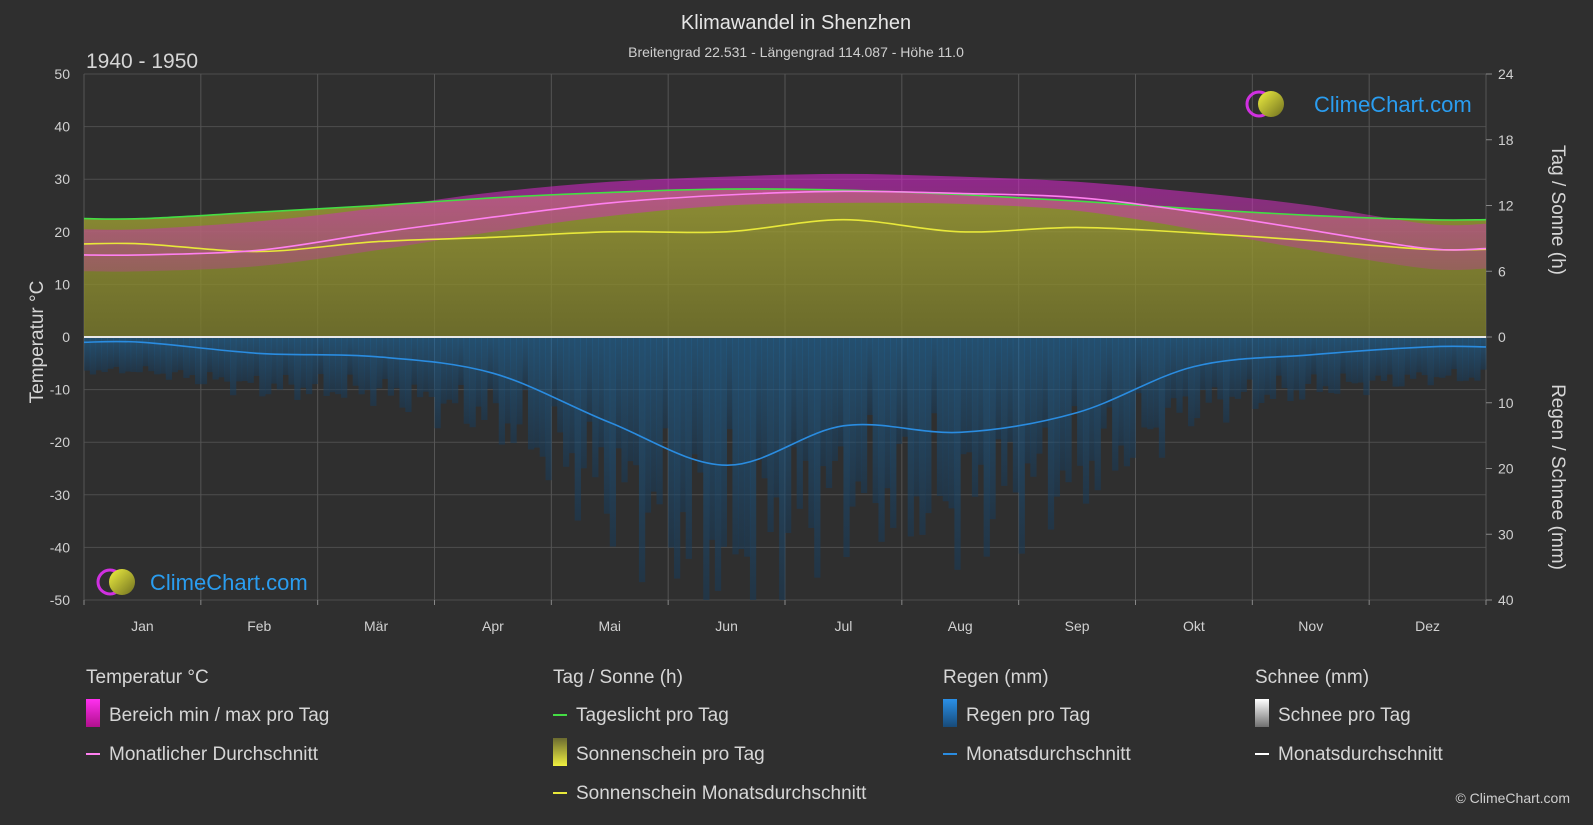 The image size is (1593, 825). Describe the element at coordinates (1506, 534) in the screenshot. I see `right-bottom-tick-label: 30` at that location.